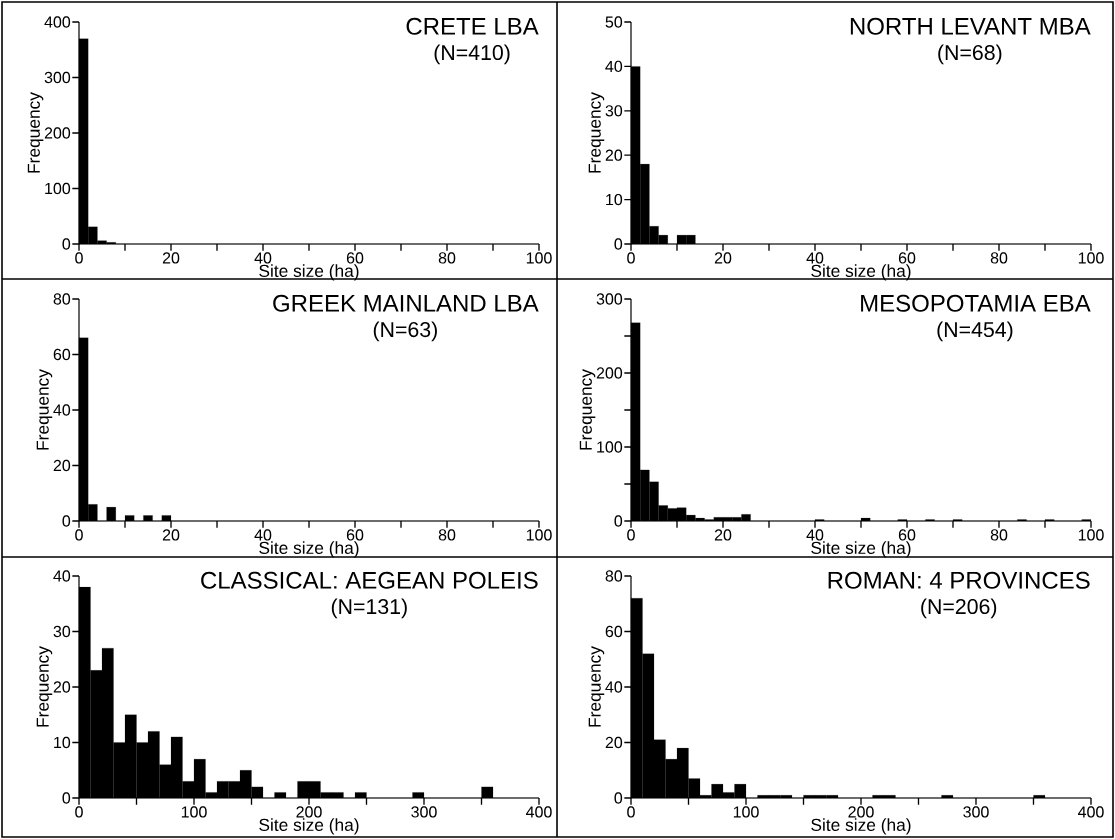 Image resolution: width=1115 pixels, height=839 pixels. What do you see at coordinates (369, 608) in the screenshot?
I see `text: (N=131)` at bounding box center [369, 608].